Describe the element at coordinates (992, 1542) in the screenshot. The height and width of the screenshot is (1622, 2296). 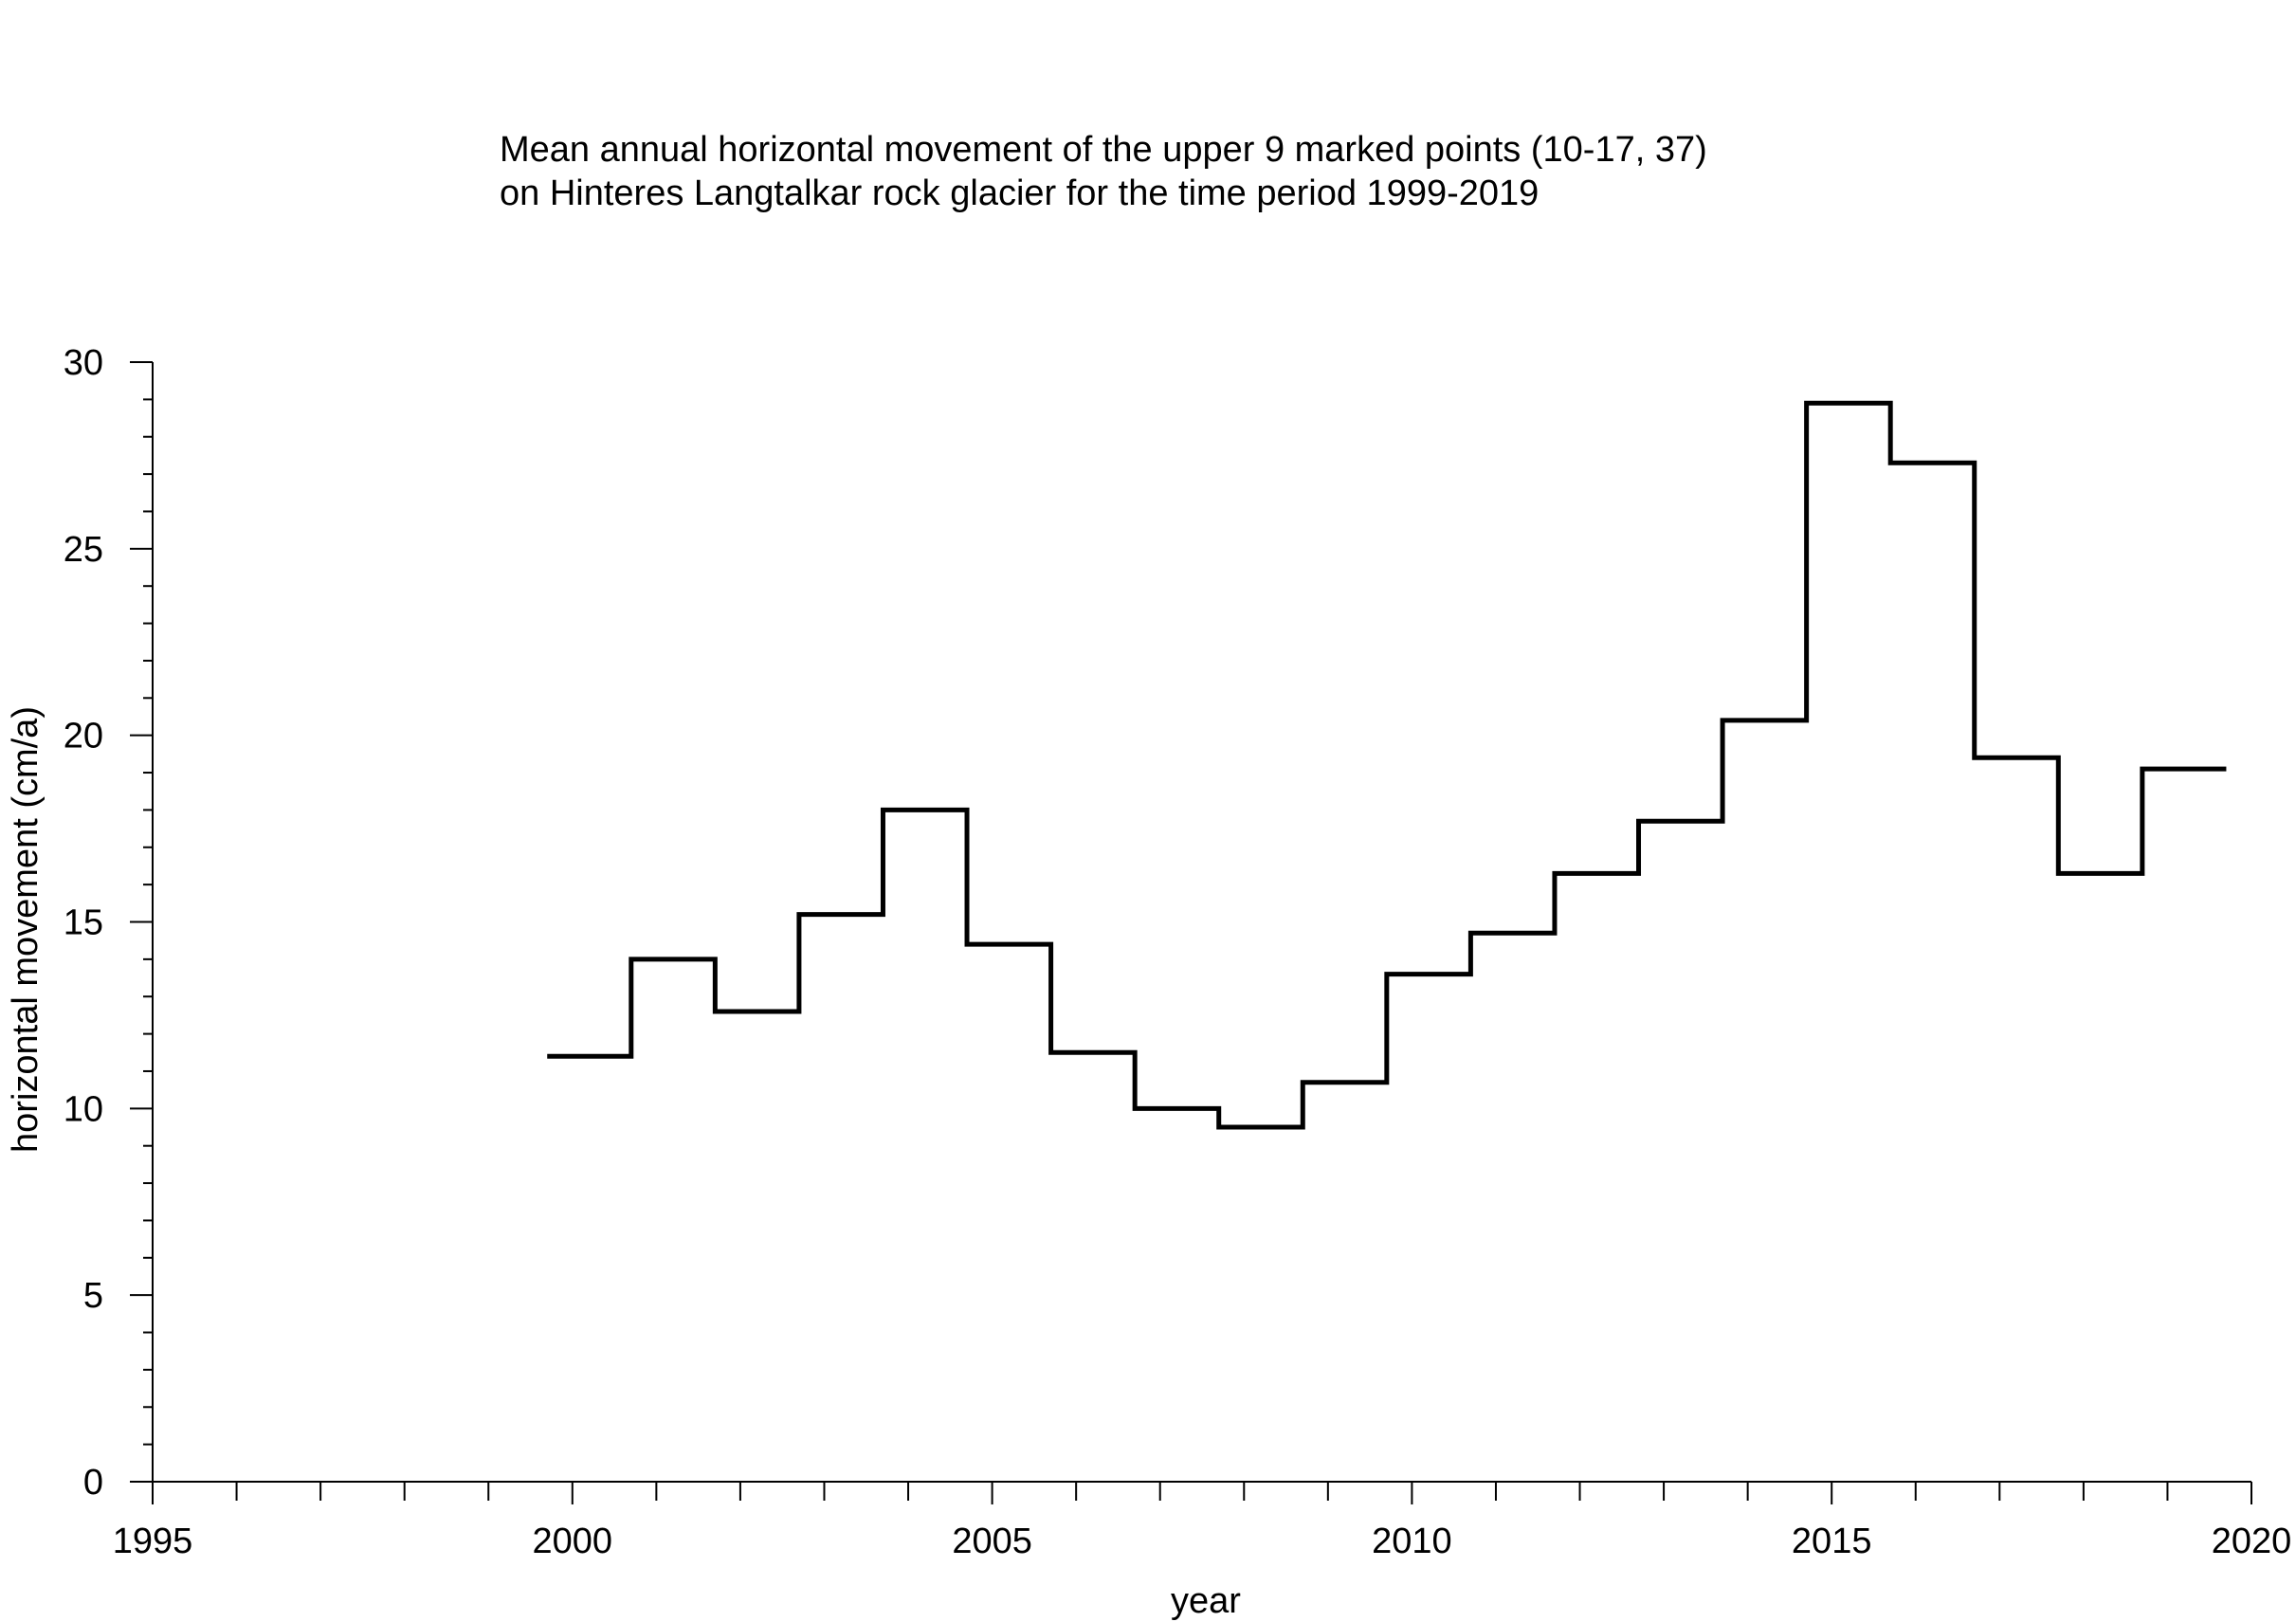
I see `x-tick-label: 2005` at that location.